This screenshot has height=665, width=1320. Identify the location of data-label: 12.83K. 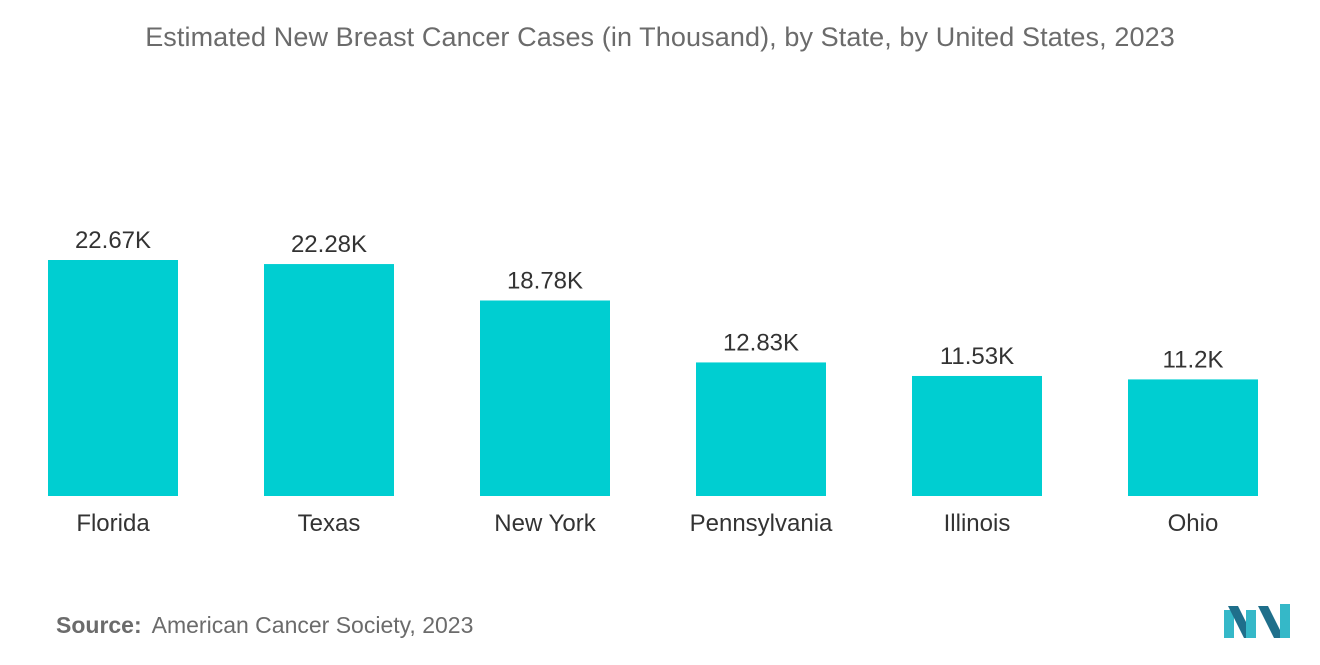
(761, 342).